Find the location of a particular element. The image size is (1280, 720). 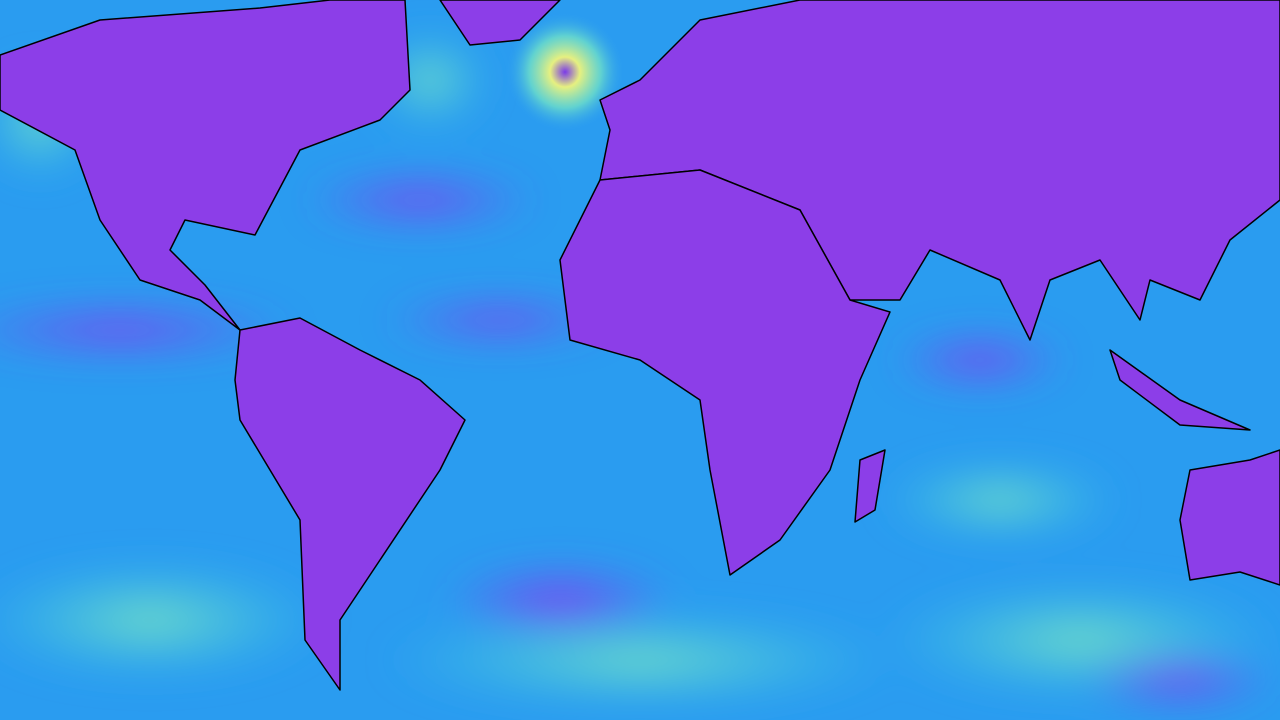

madagascar is located at coordinates (870, 486).